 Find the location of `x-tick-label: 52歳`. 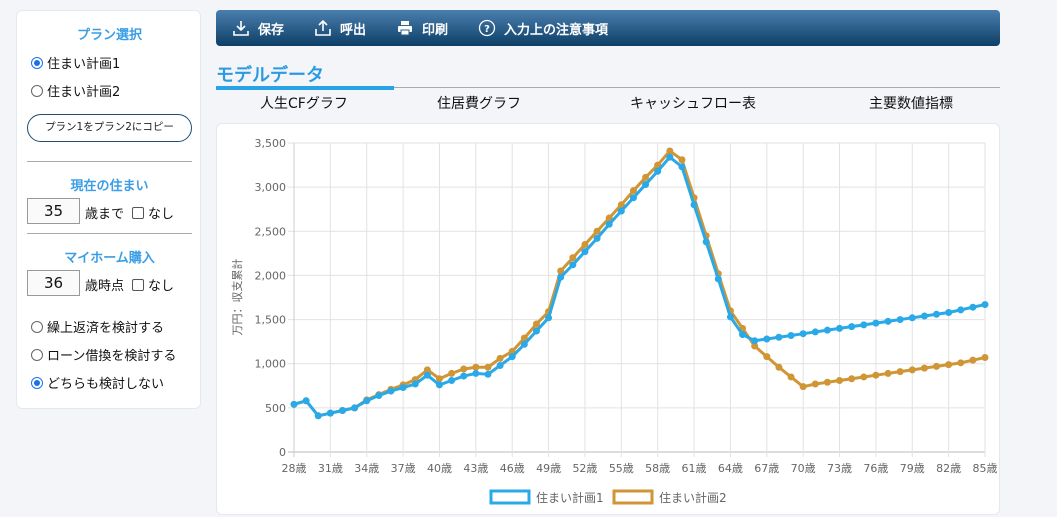

x-tick-label: 52歳 is located at coordinates (584, 468).